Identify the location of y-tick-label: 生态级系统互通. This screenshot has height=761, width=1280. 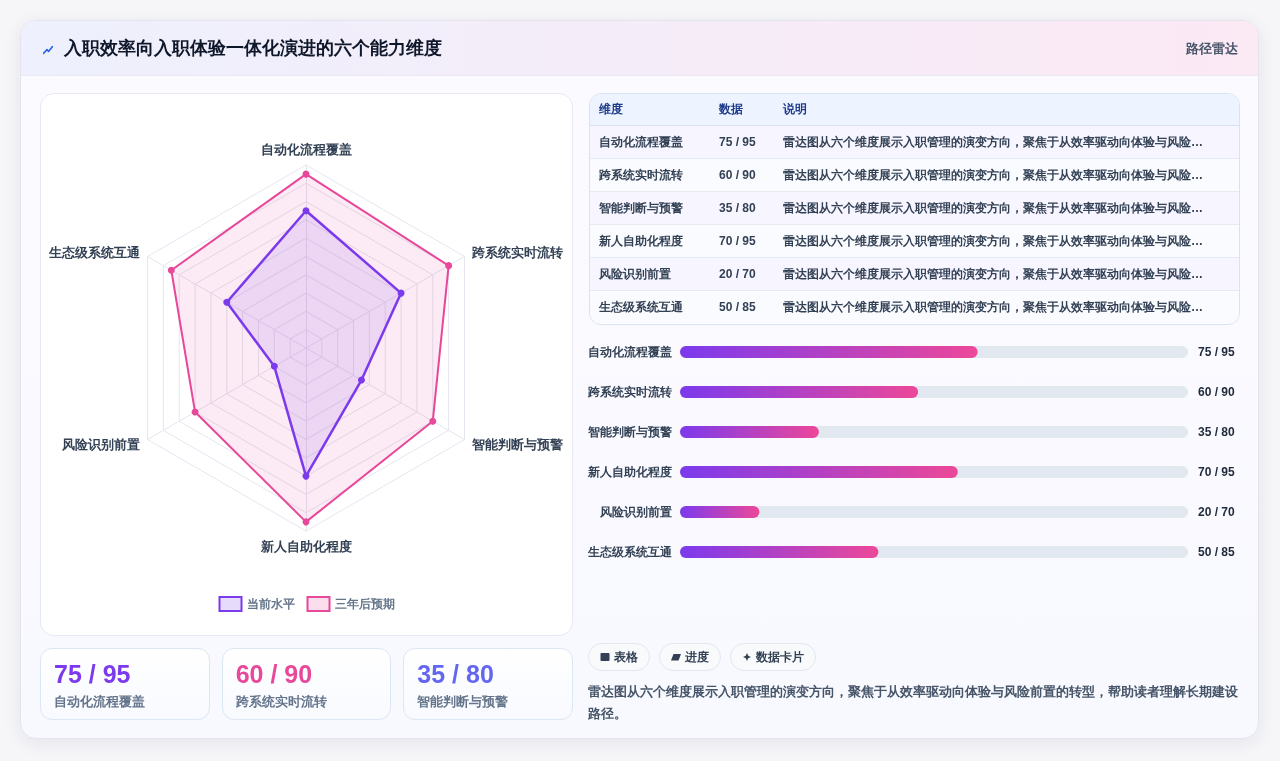
(630, 552).